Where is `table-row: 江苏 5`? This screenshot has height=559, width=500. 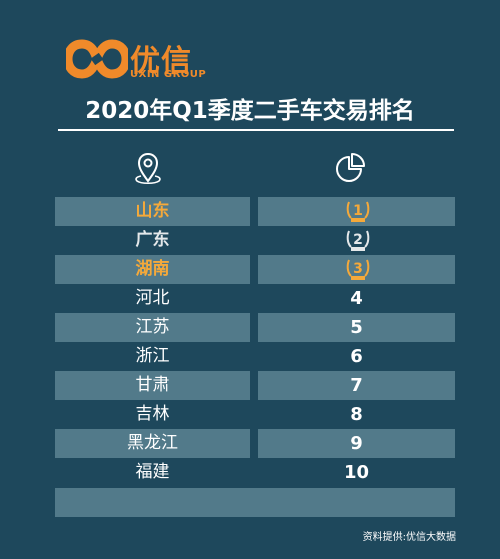 table-row: 江苏 5 is located at coordinates (255, 327).